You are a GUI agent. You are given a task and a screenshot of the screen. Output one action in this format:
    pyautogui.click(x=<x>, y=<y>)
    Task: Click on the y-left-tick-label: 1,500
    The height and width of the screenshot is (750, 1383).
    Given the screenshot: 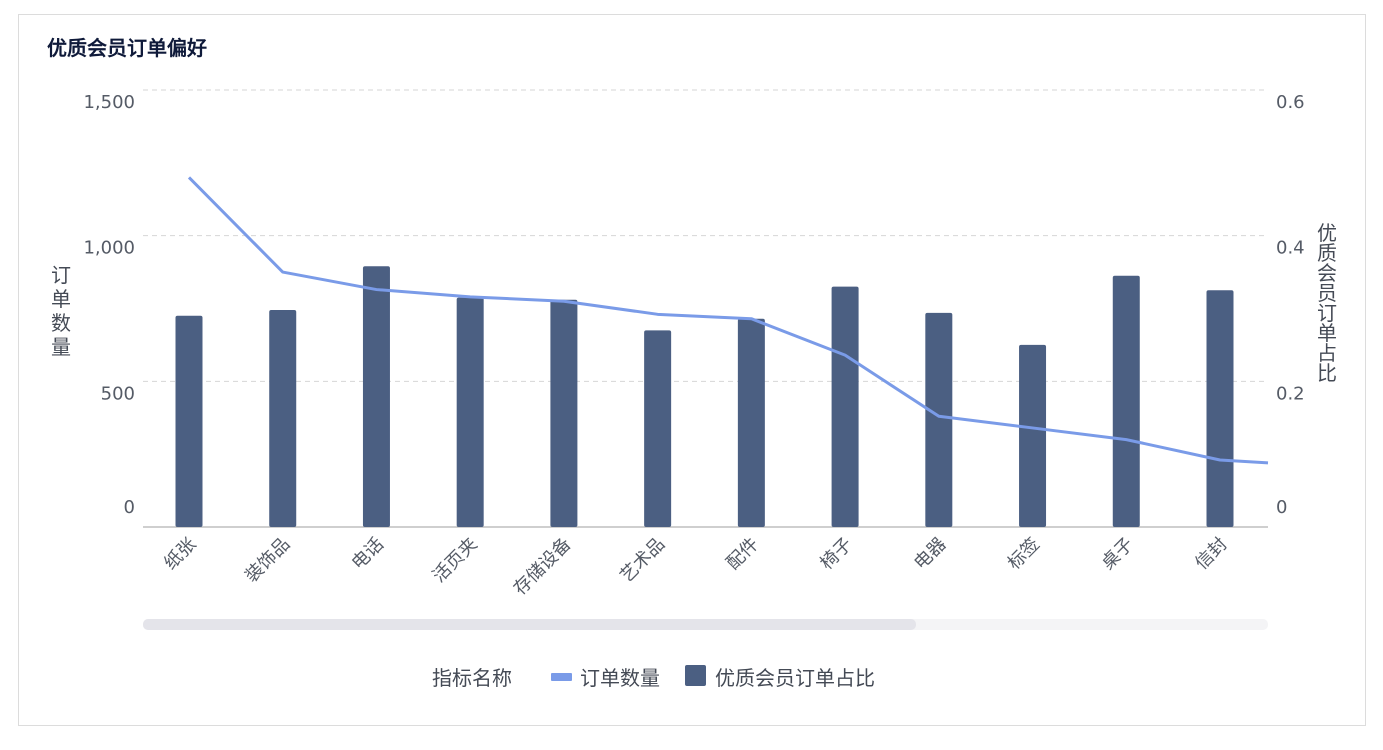 What is the action you would take?
    pyautogui.click(x=109, y=102)
    